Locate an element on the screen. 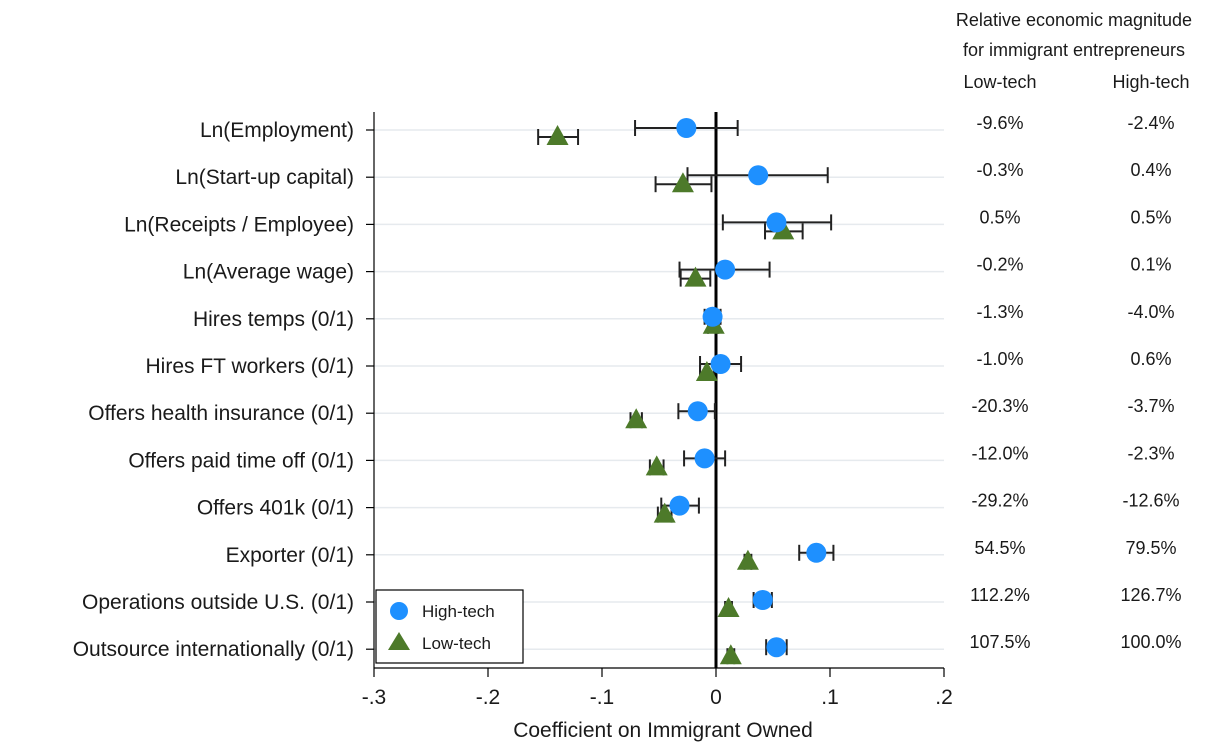 The width and height of the screenshot is (1225, 744). x-tick-label: .2 is located at coordinates (944, 697).